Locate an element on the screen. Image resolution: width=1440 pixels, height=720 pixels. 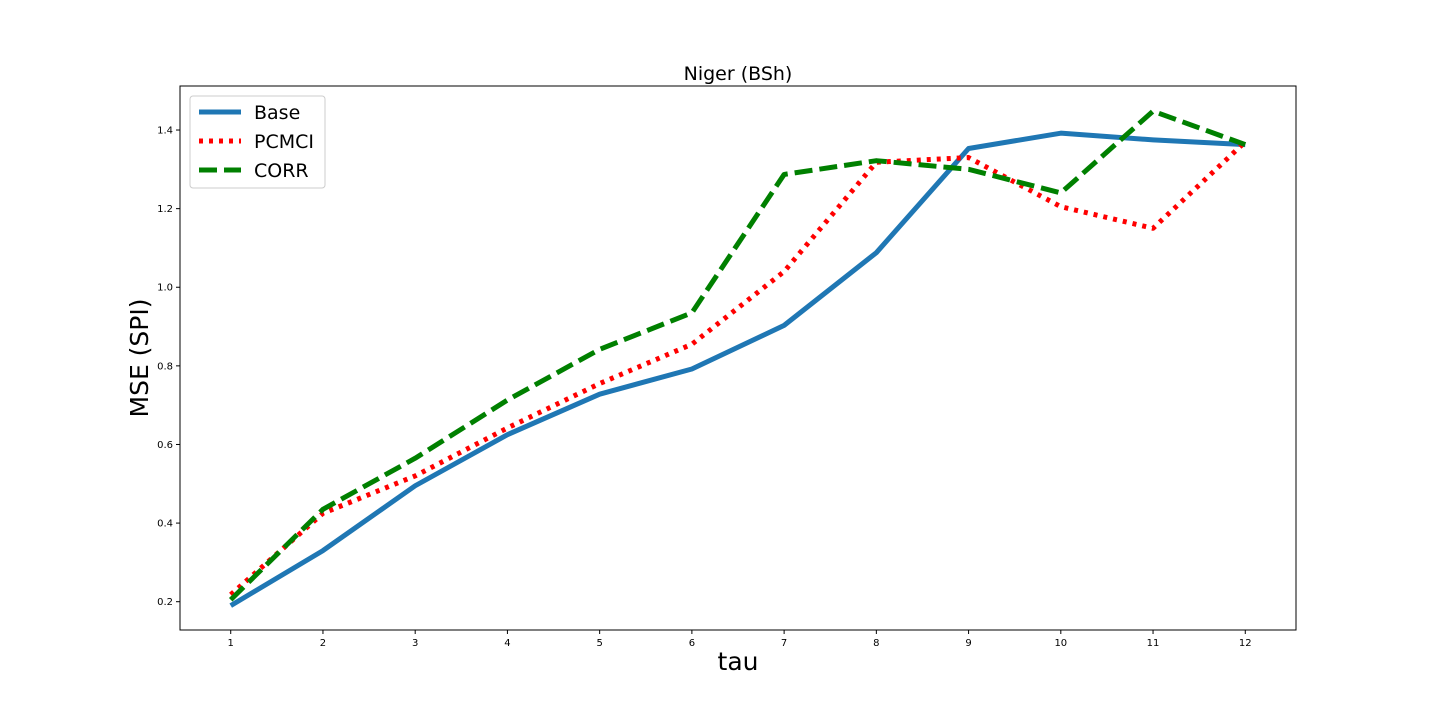
x-axis: 1 2 3 4 5 6 7 8 9 10 11 12 is located at coordinates (740, 639).